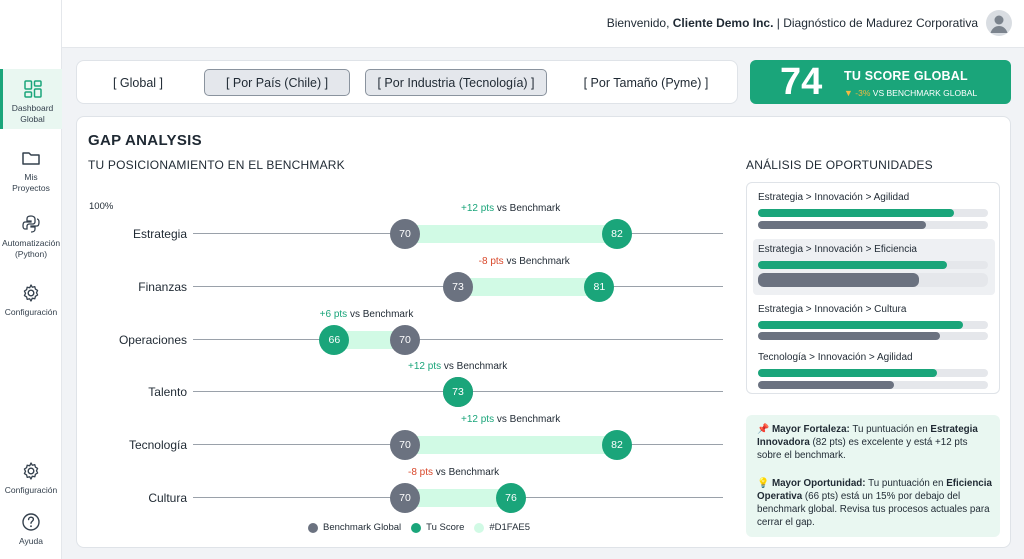 The height and width of the screenshot is (559, 1024). What do you see at coordinates (646, 82) in the screenshot?
I see `filter-tamano-button: [ Por Tamaño (Pyme) ]` at bounding box center [646, 82].